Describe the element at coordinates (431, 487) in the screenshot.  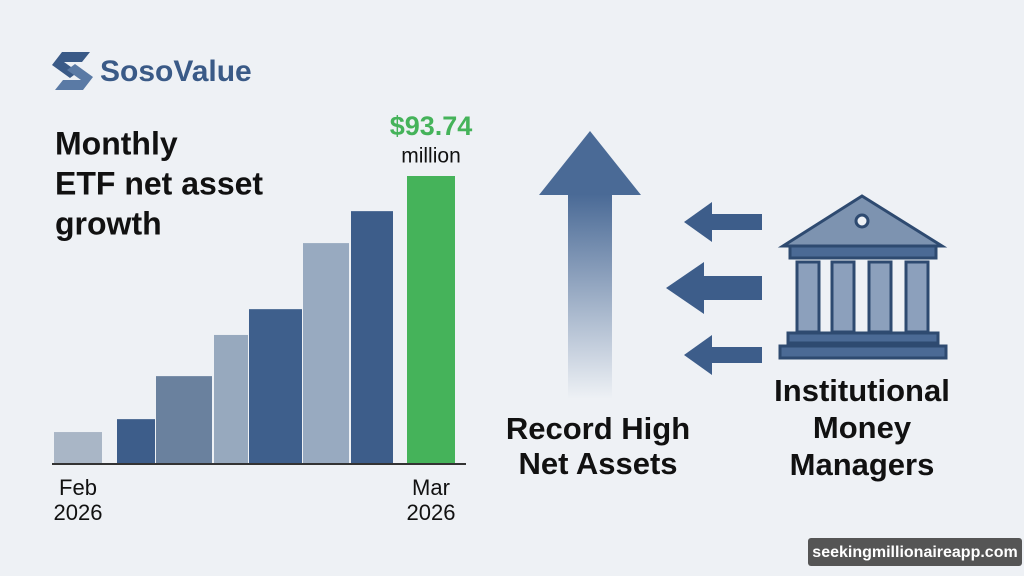
I see `x-tick-label: Mar` at that location.